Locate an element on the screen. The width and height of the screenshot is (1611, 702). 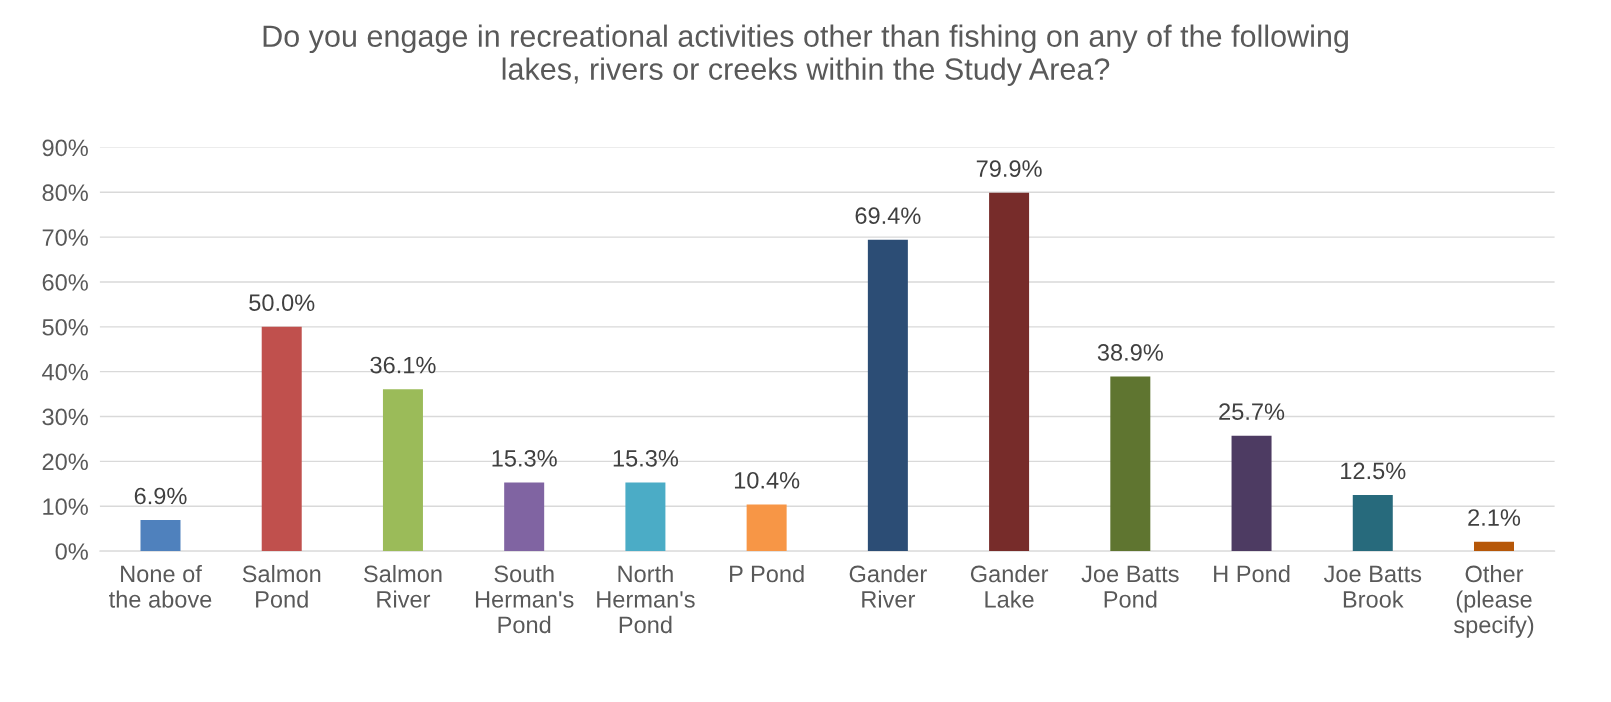
data-label: 38.9% is located at coordinates (1130, 352).